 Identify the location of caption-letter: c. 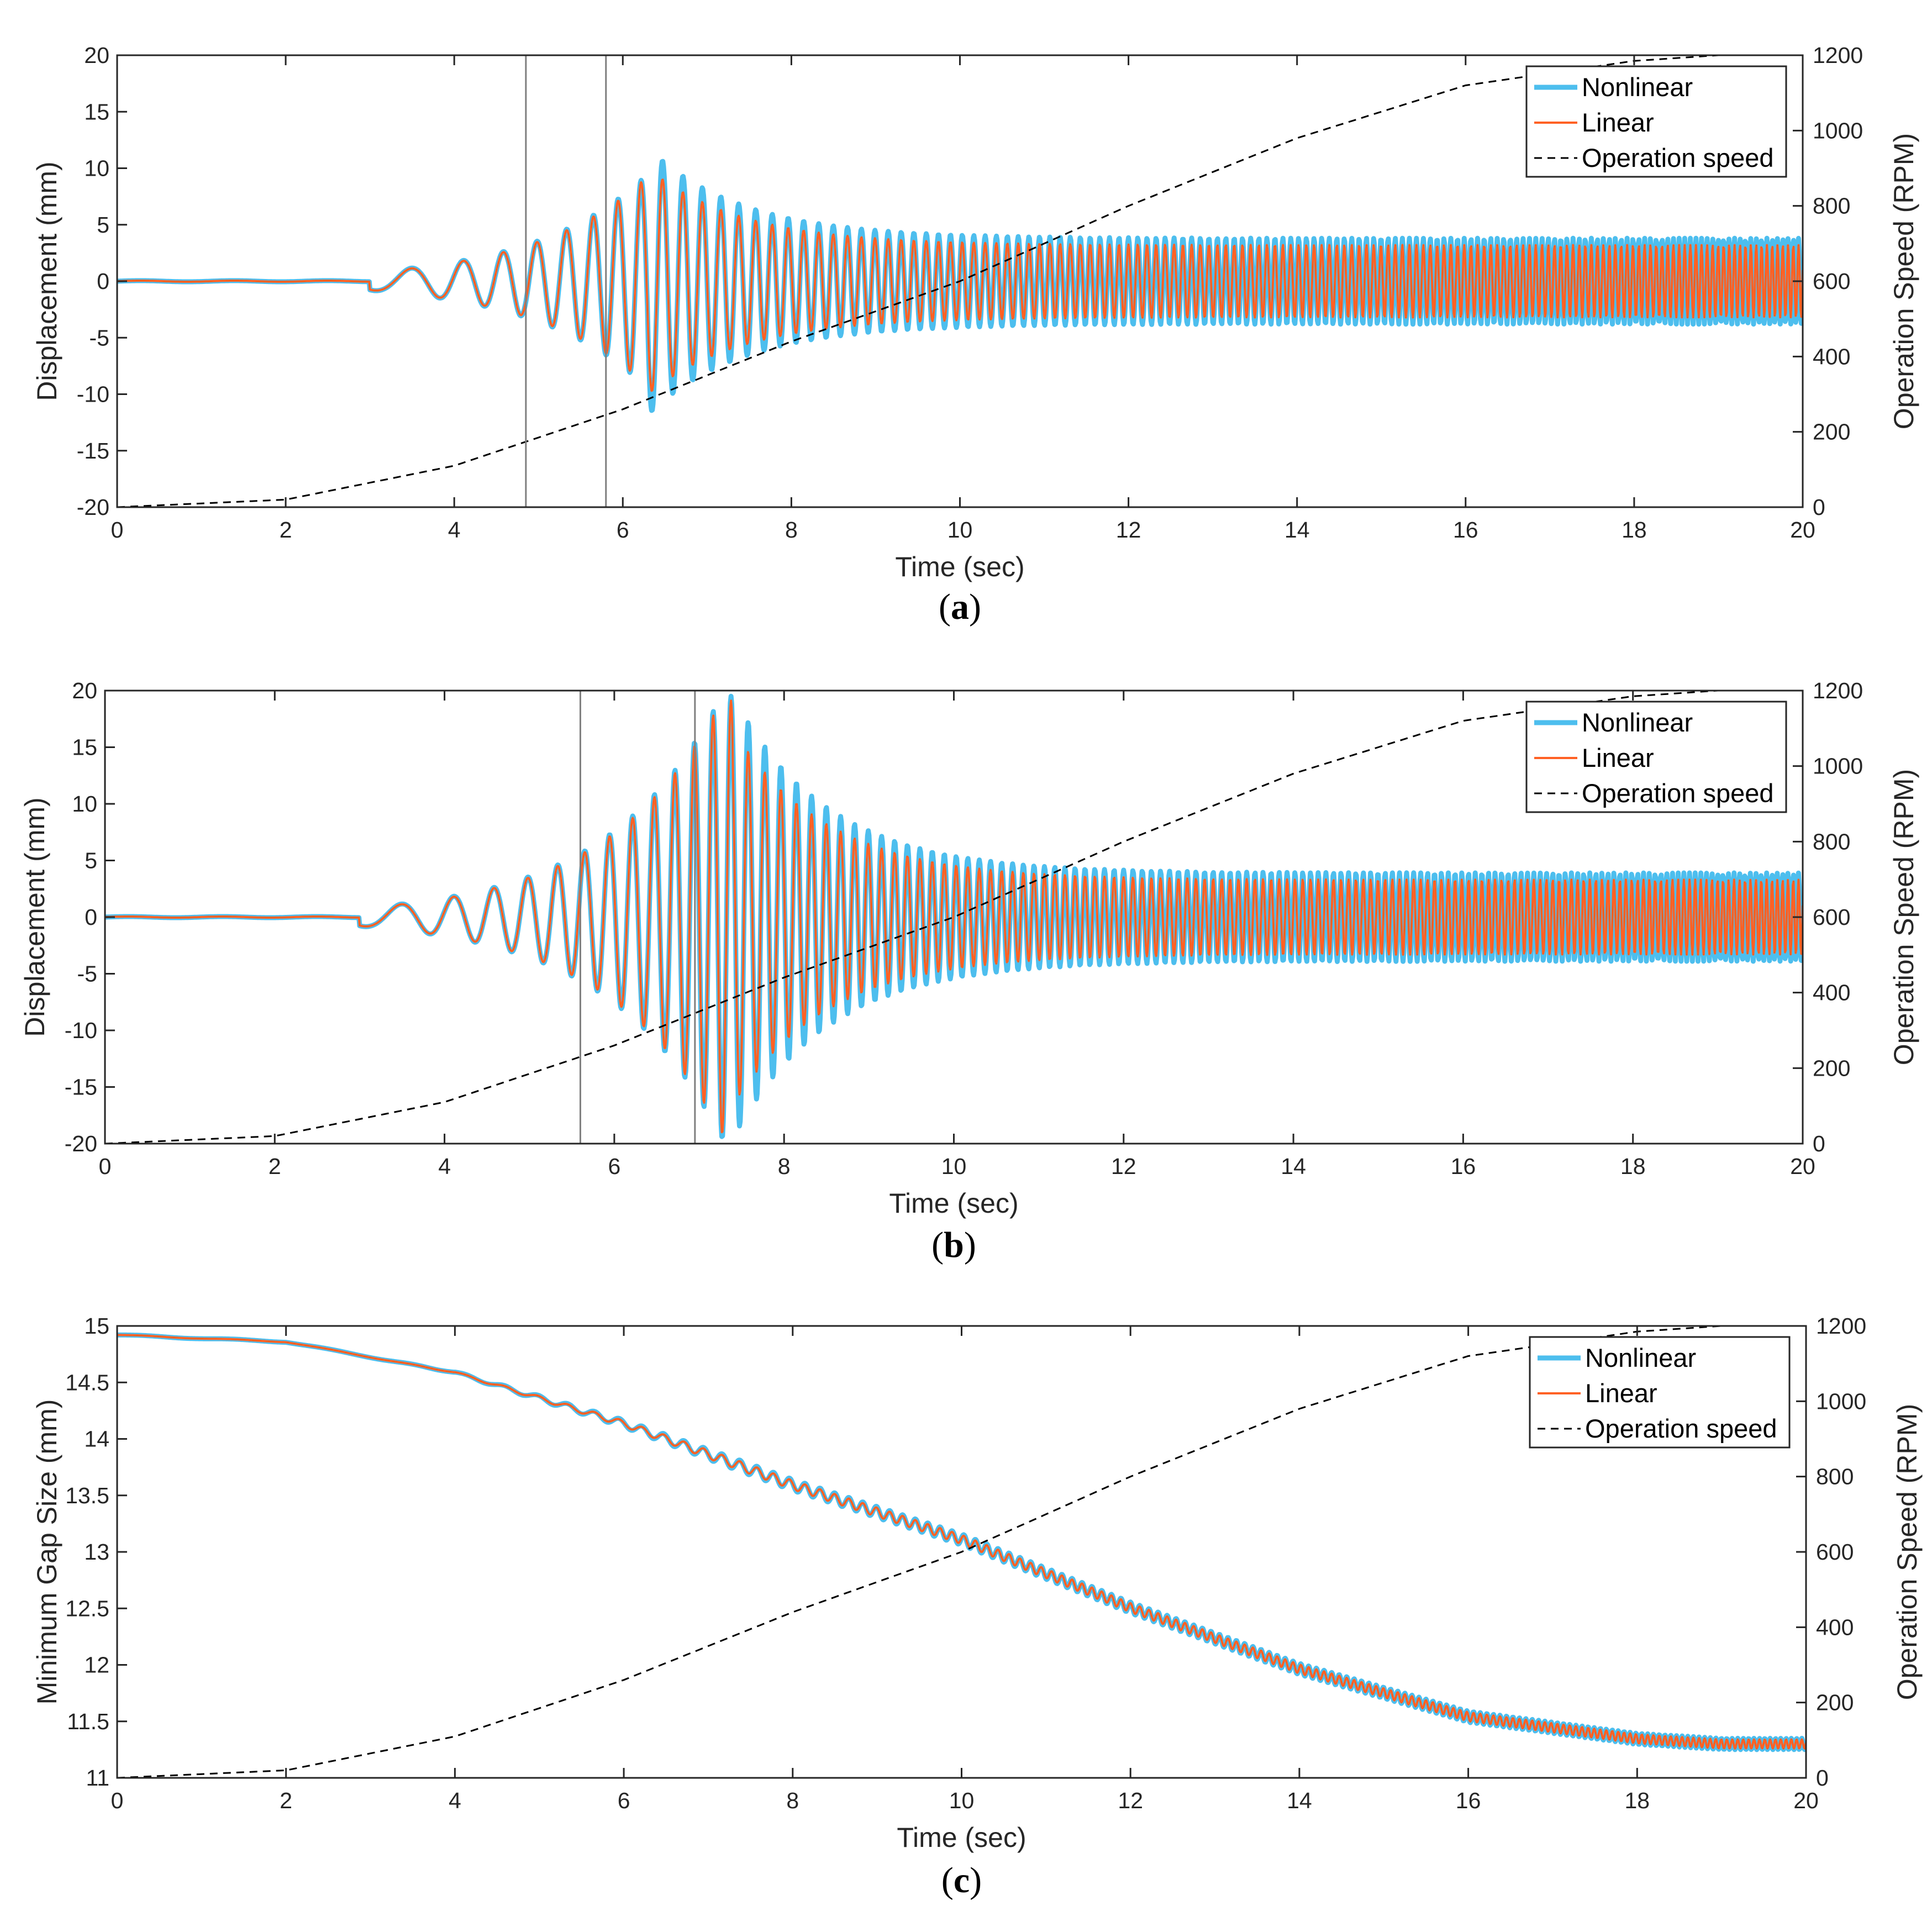
(962, 1881).